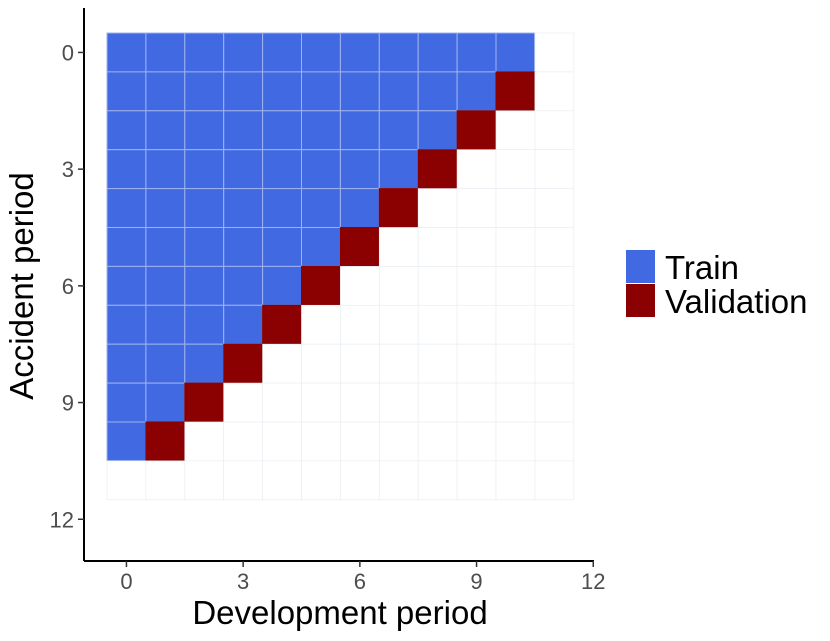 This screenshot has width=830, height=641. Describe the element at coordinates (398, 169) in the screenshot. I see `tile-train-r3-c7` at that location.